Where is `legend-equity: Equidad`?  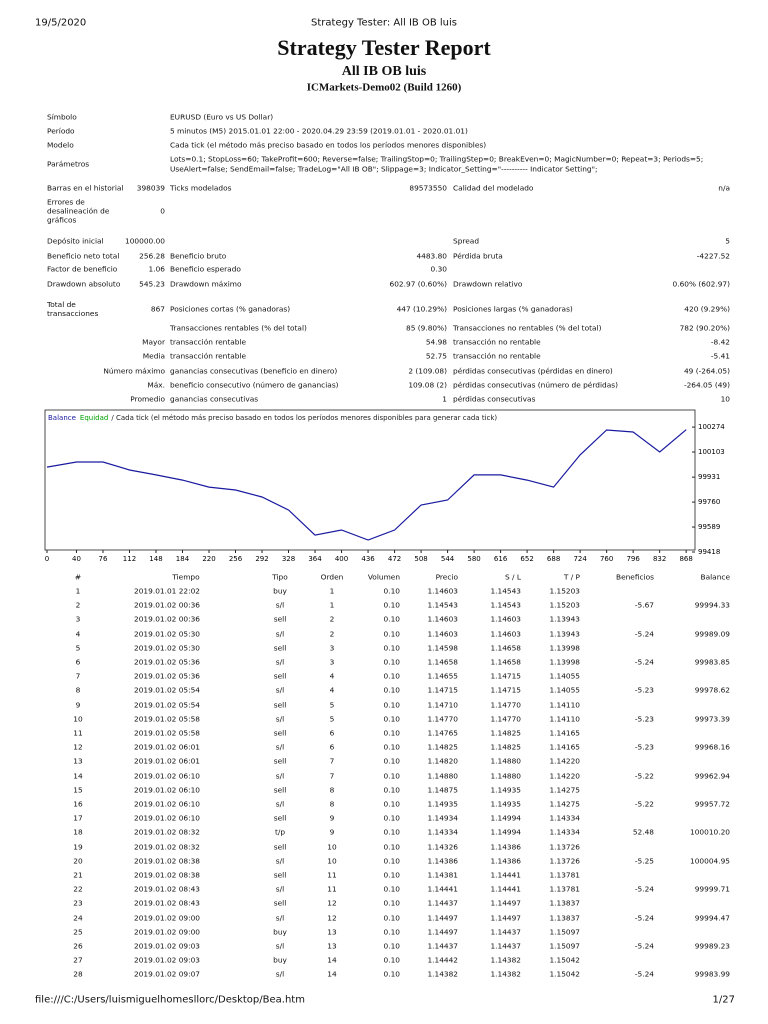
legend-equity: Equidad is located at coordinates (94, 418).